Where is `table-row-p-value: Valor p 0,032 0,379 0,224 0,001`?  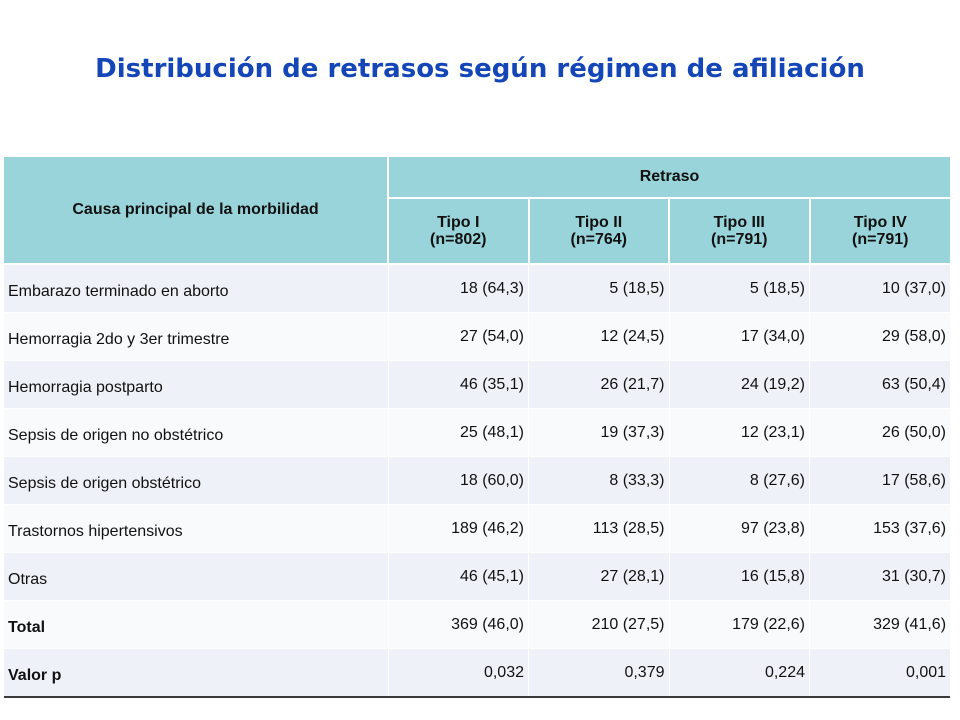 table-row-p-value: Valor p 0,032 0,379 0,224 0,001 is located at coordinates (477, 673).